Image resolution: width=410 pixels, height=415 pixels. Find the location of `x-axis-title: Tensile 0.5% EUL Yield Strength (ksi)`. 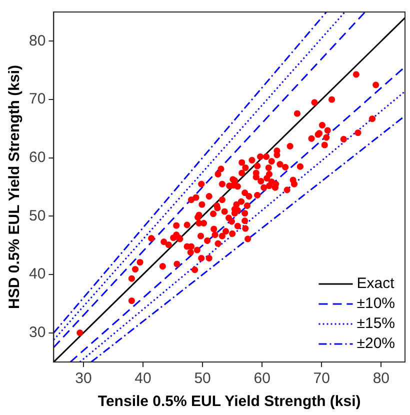

x-axis-title: Tensile 0.5% EUL Yield Strength (ksi) is located at coordinates (229, 401).